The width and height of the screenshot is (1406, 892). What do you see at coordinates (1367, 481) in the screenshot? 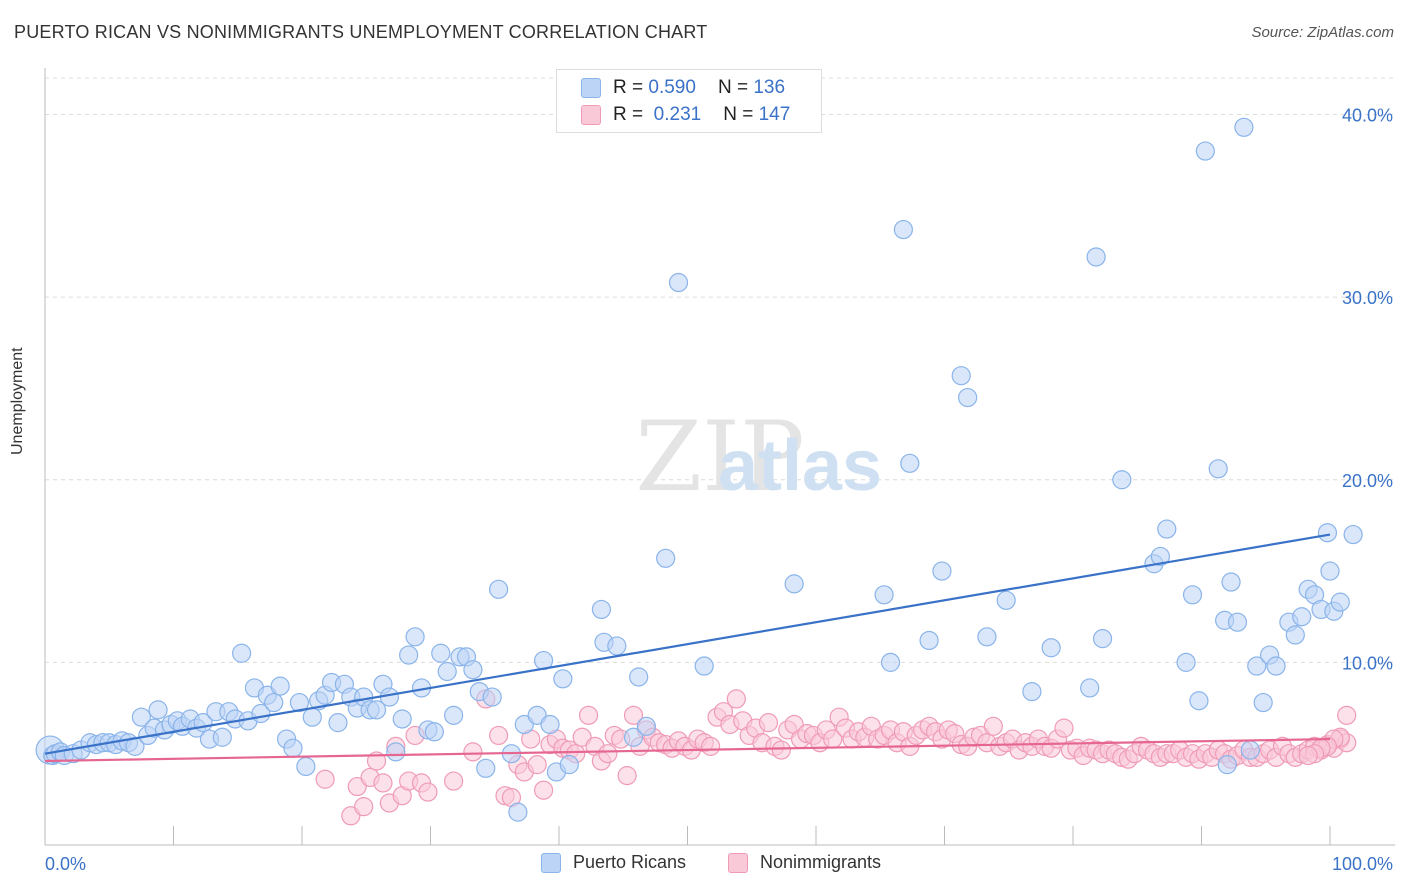
I see `y-tick-label: 20.0%` at bounding box center [1367, 481].